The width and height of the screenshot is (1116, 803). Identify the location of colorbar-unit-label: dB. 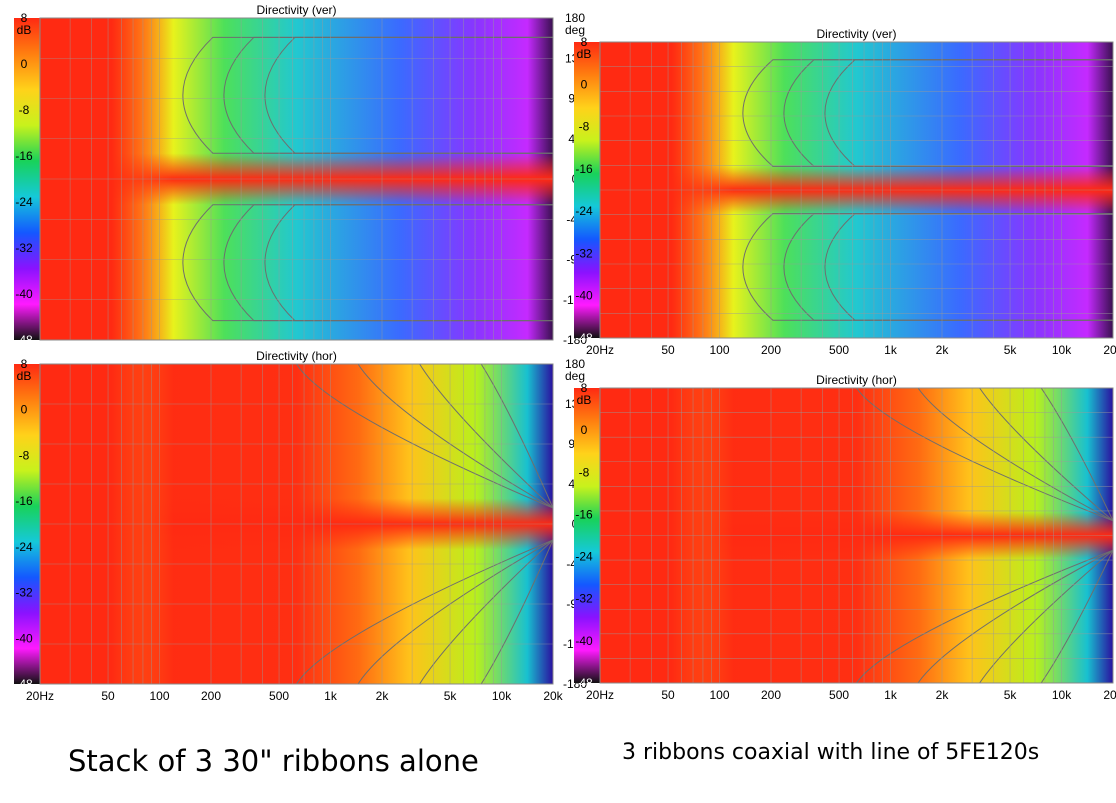
(24, 376).